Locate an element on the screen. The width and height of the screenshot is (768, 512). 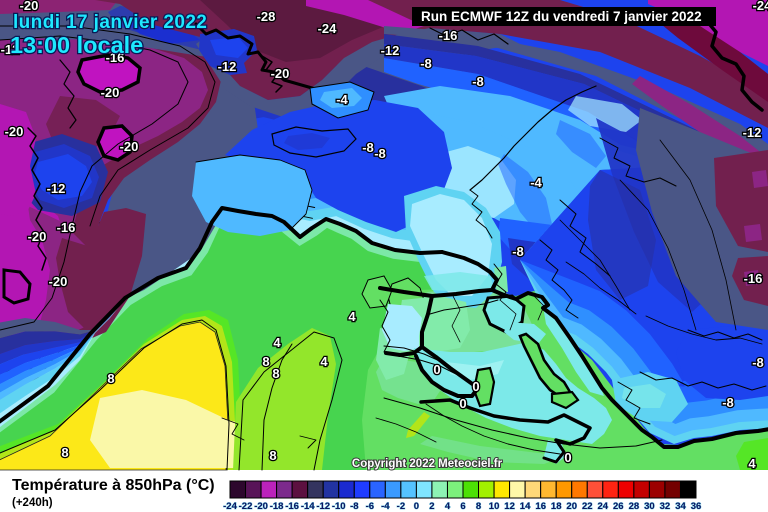
svg-text: -28 is located at coordinates (266, 16).